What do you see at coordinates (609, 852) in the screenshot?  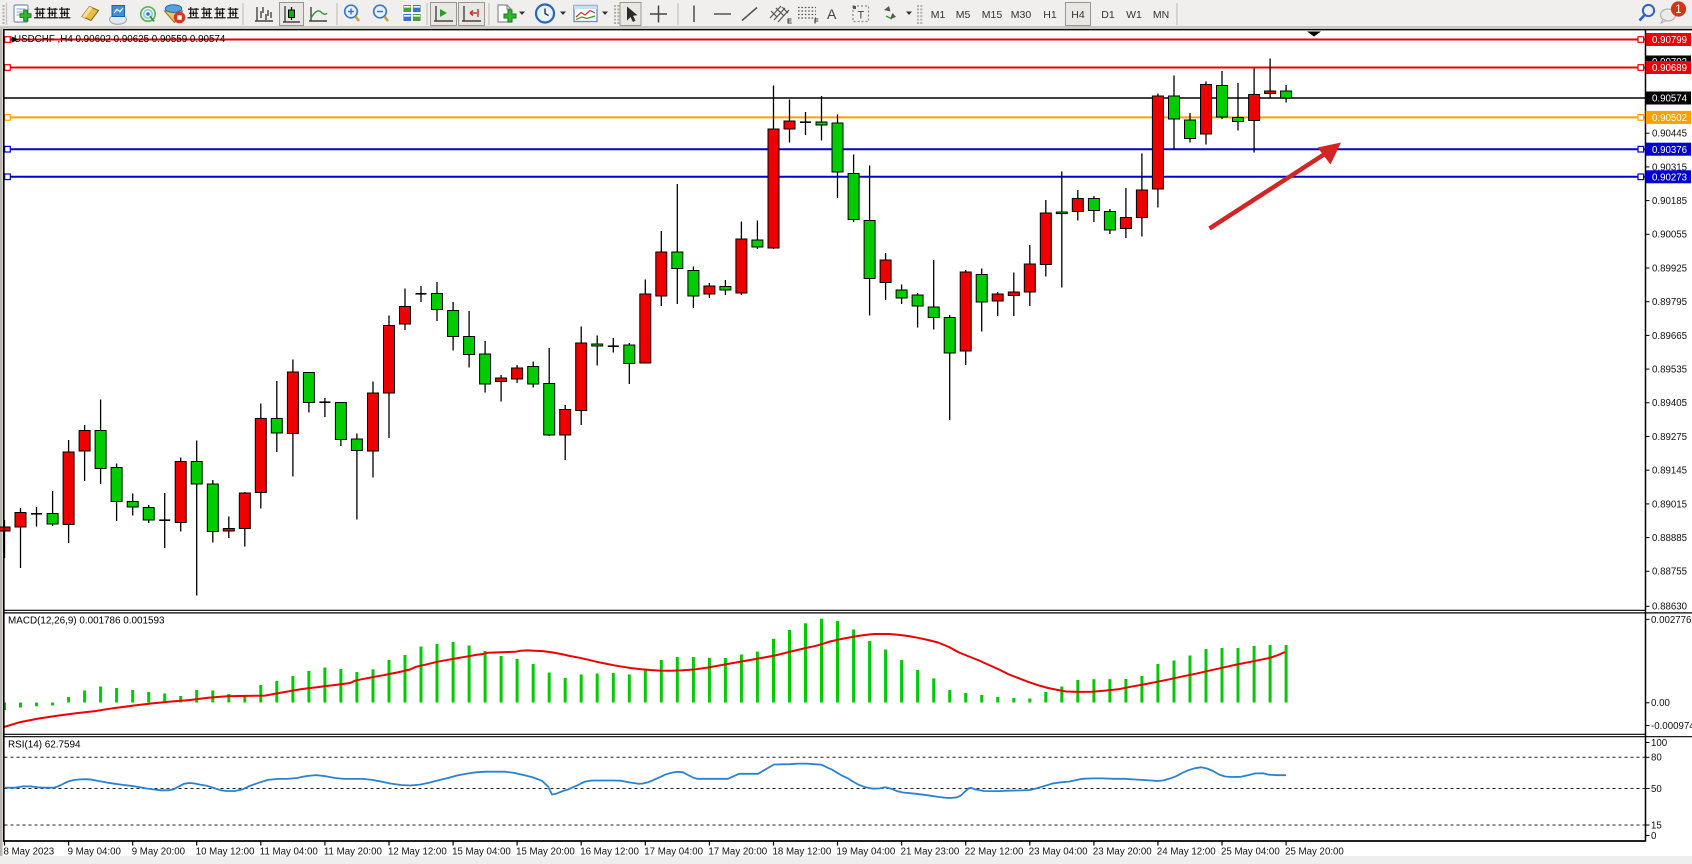 I see `svg-text: 16 May 12:00` at bounding box center [609, 852].